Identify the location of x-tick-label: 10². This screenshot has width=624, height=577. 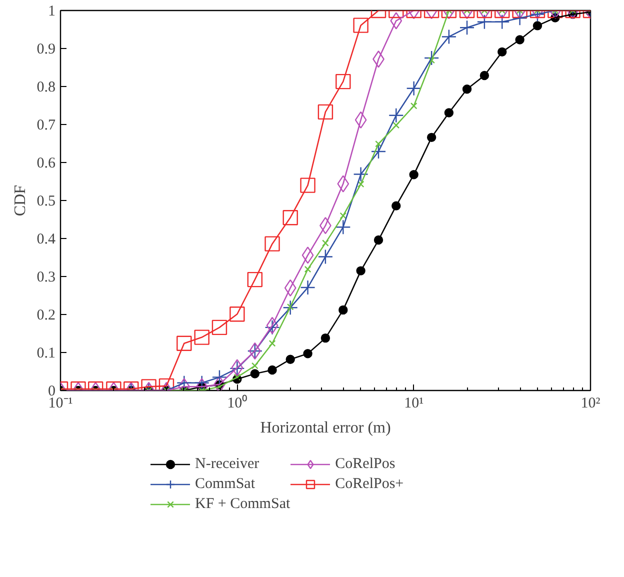
(590, 404).